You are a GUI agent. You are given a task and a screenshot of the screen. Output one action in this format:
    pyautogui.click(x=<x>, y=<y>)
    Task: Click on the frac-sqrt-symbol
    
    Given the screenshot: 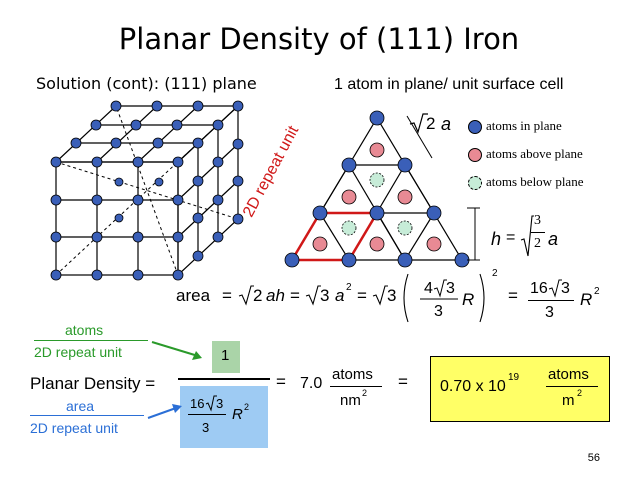 What is the action you would take?
    pyautogui.click(x=440, y=288)
    